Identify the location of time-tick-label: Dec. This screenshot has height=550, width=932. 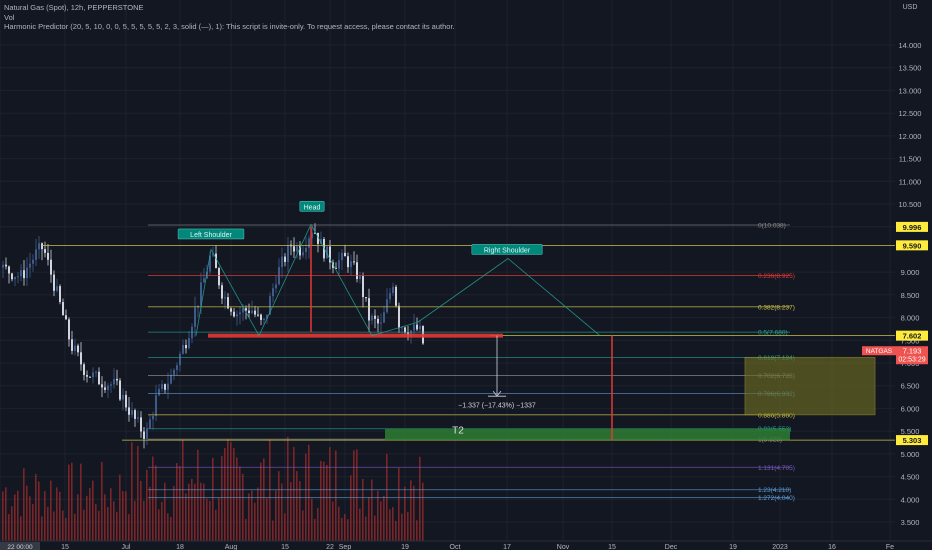
(671, 547).